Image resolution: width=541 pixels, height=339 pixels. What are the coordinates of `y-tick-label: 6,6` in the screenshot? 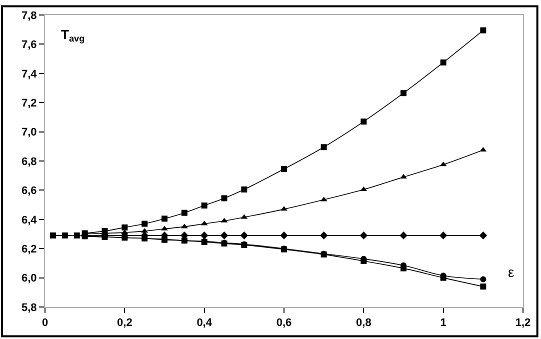 It's located at (29, 191).